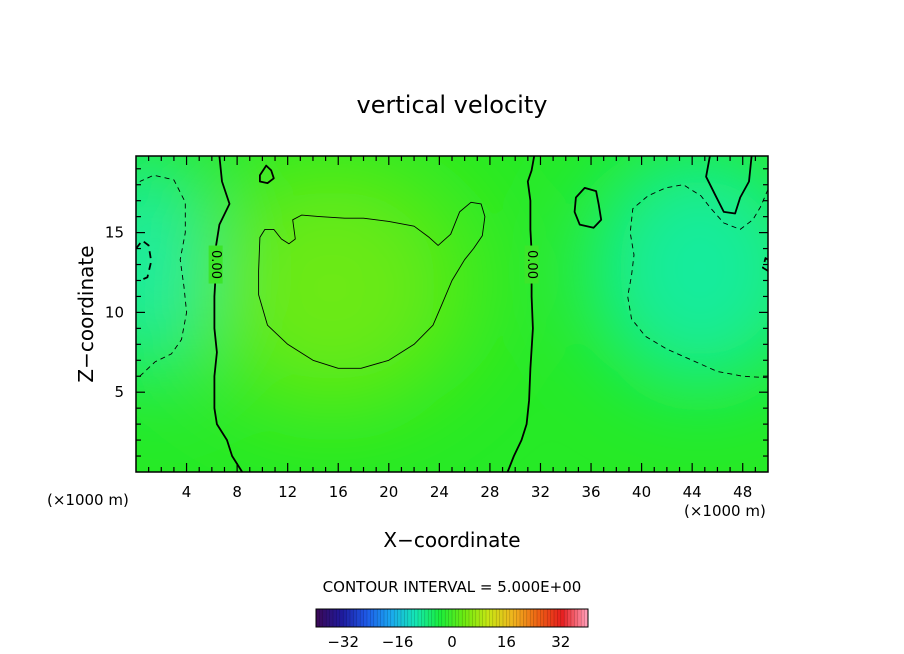 The width and height of the screenshot is (904, 654). Describe the element at coordinates (287, 492) in the screenshot. I see `x-tick-label: 12` at that location.